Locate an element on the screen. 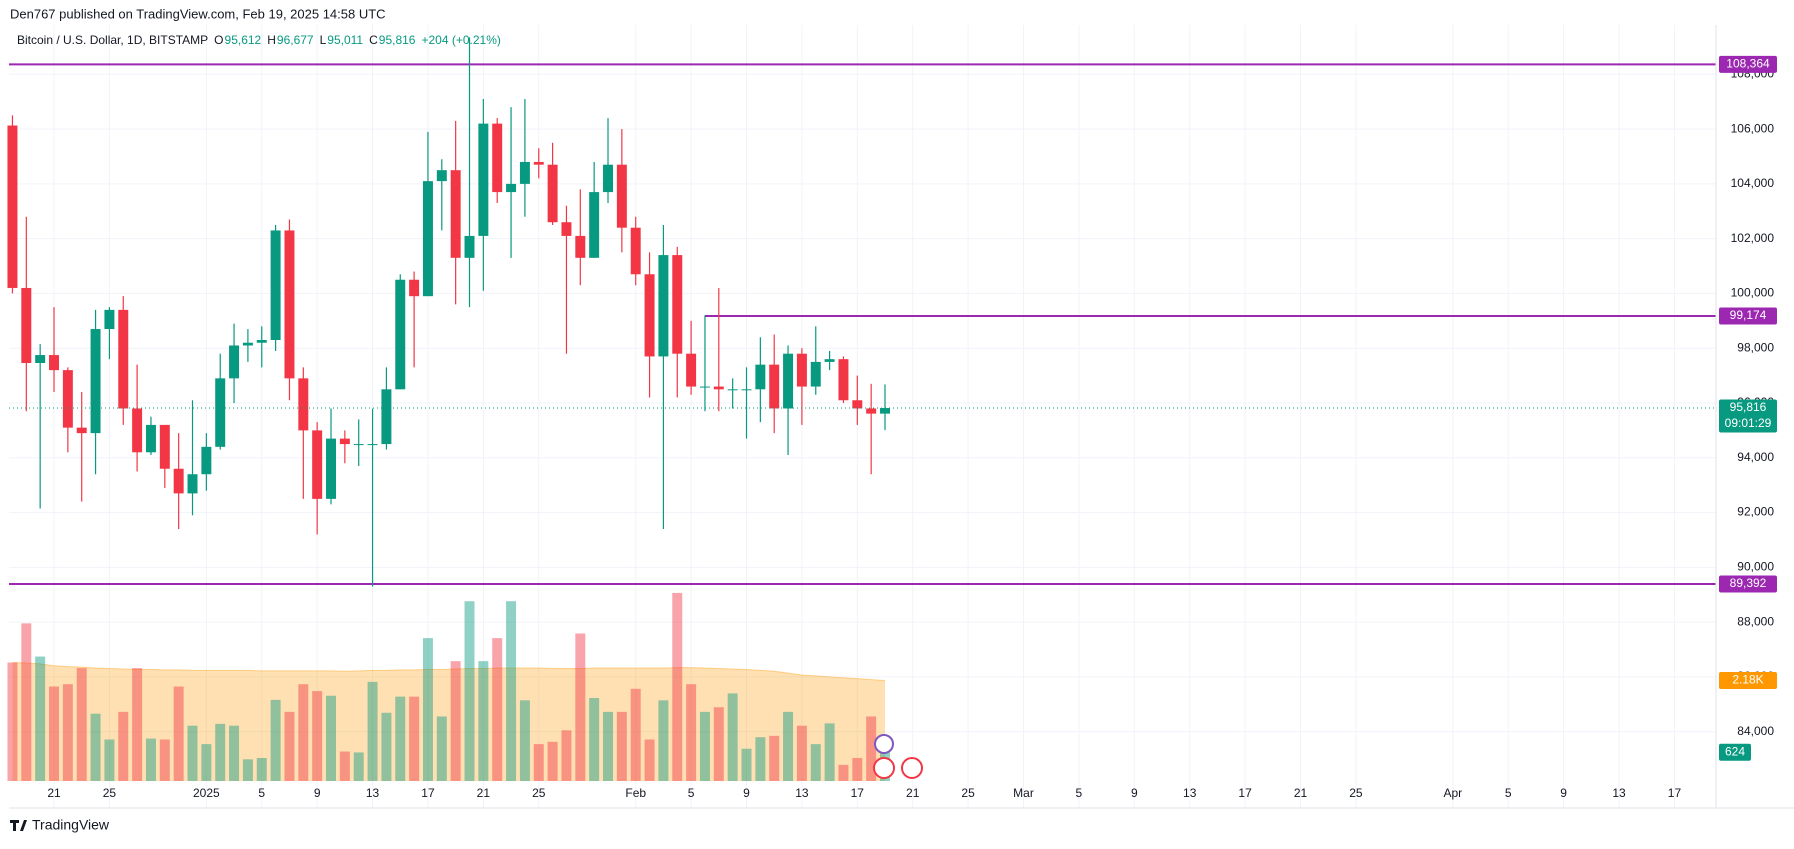 The height and width of the screenshot is (849, 1794). volume-ma-label: 2.18K is located at coordinates (1747, 680).